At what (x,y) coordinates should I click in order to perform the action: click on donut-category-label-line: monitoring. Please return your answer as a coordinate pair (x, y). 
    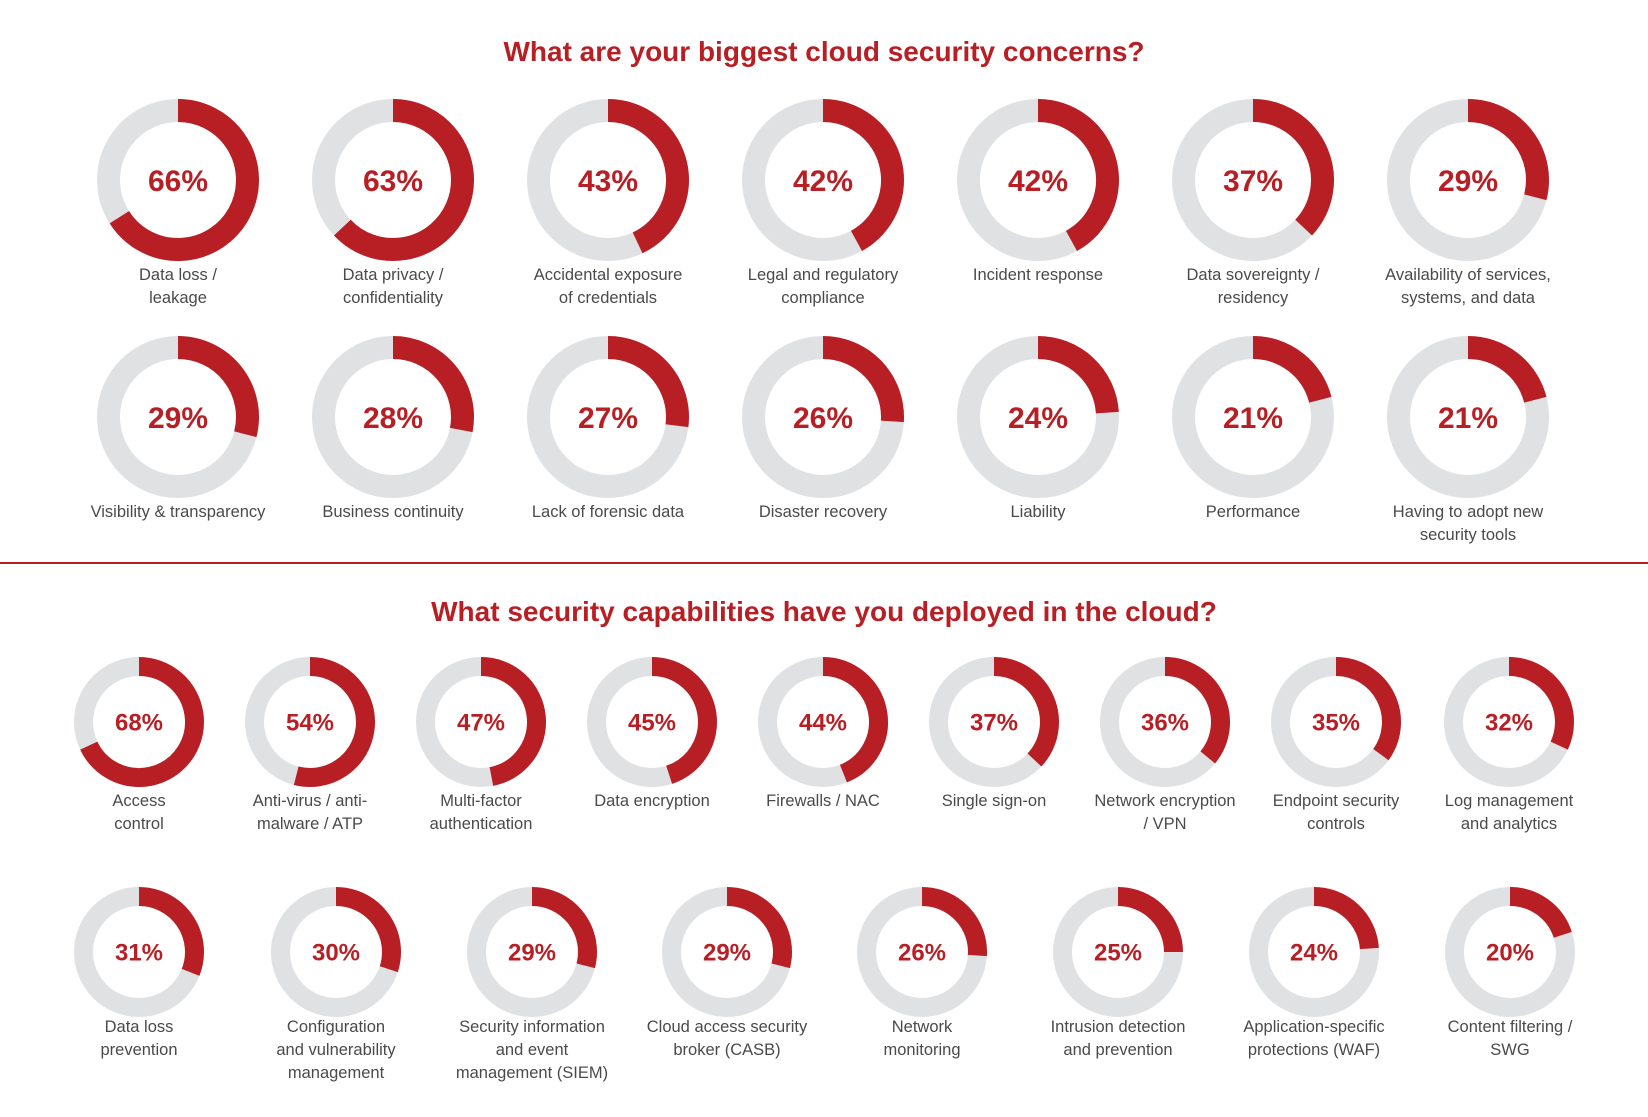
    Looking at the image, I should click on (921, 1050).